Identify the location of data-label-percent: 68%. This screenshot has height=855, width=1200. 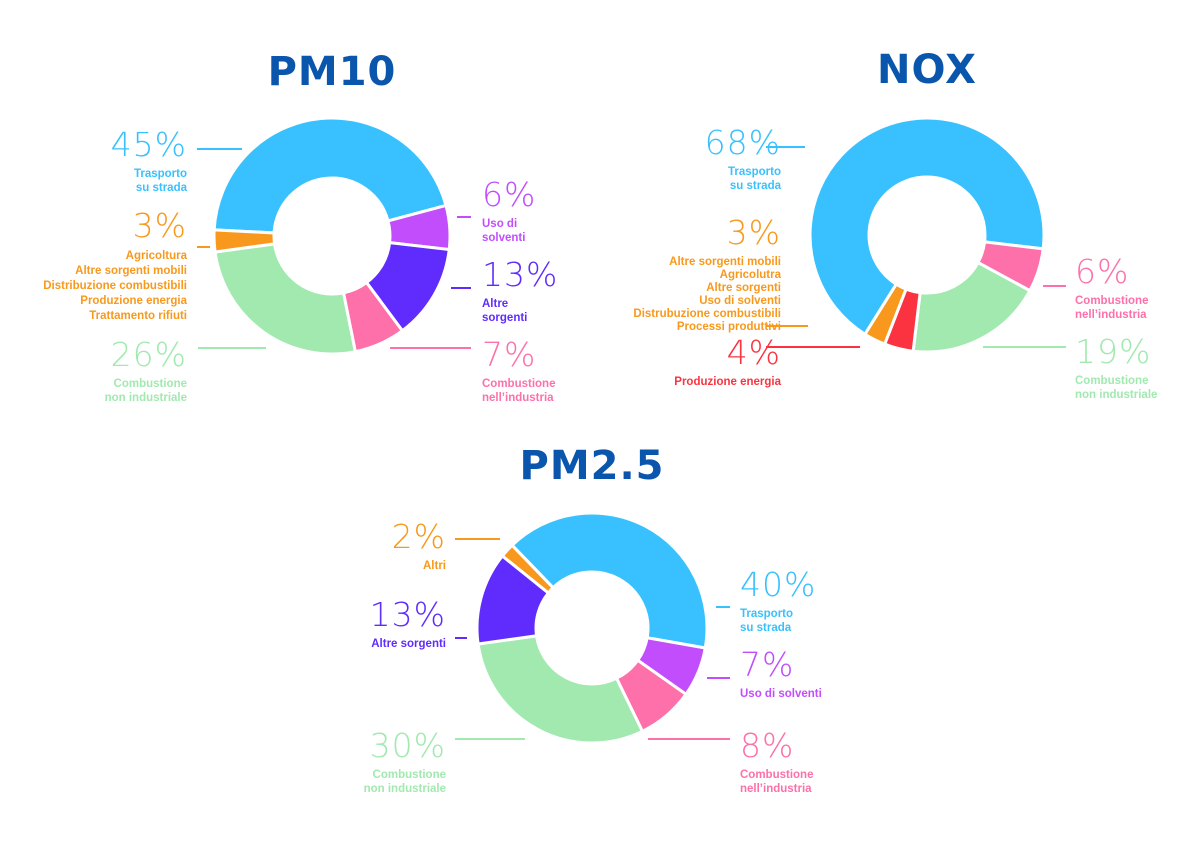
(742, 142).